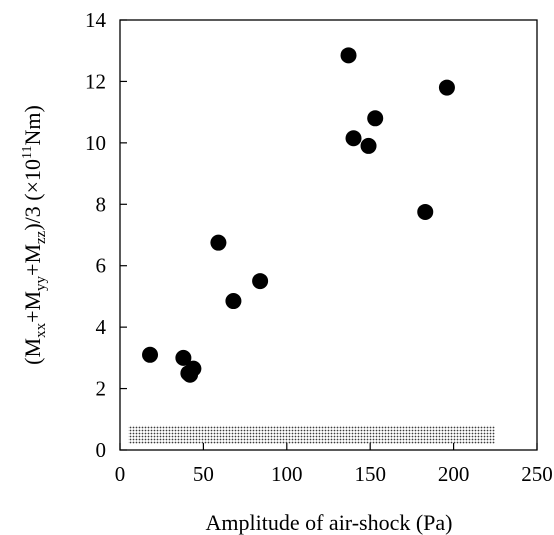  Describe the element at coordinates (101, 327) in the screenshot. I see `y-tick-label: 4` at that location.